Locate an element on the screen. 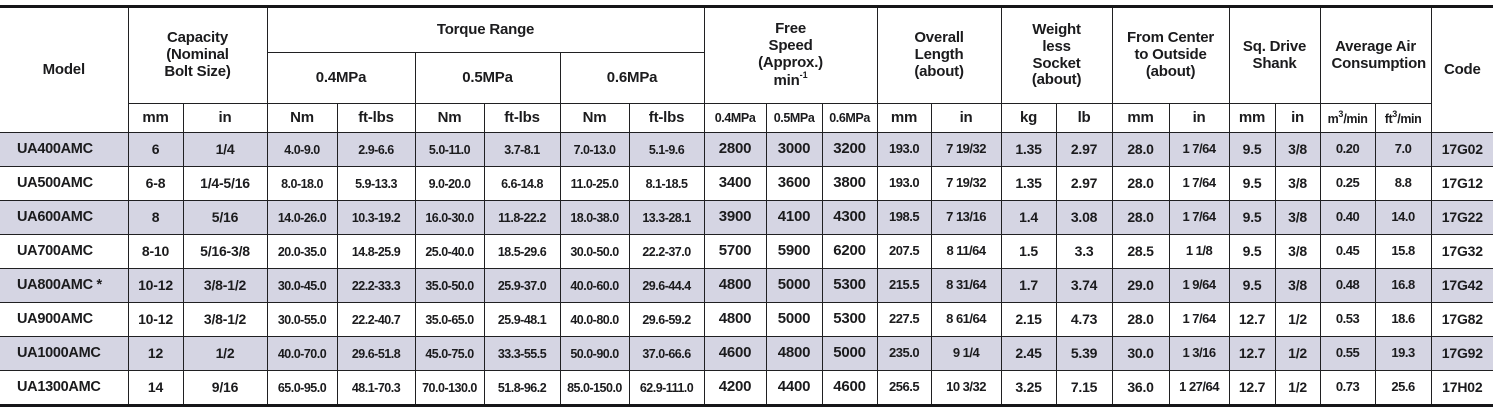  data-cell: 227.5 is located at coordinates (904, 319).